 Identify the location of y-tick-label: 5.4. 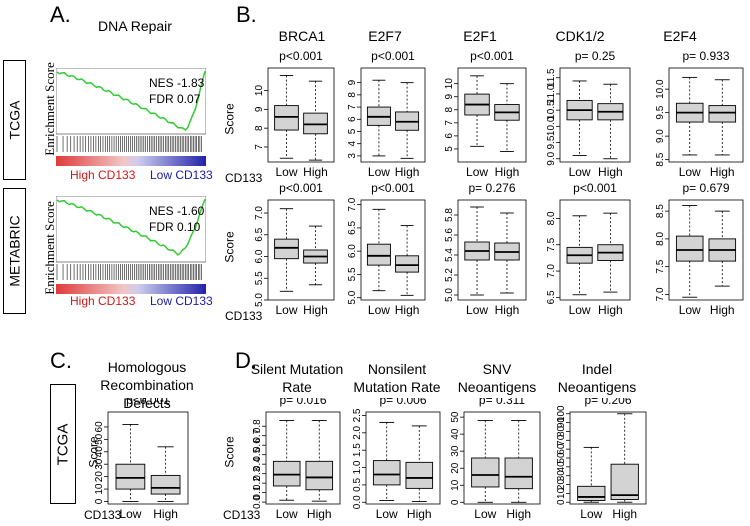
(449, 255).